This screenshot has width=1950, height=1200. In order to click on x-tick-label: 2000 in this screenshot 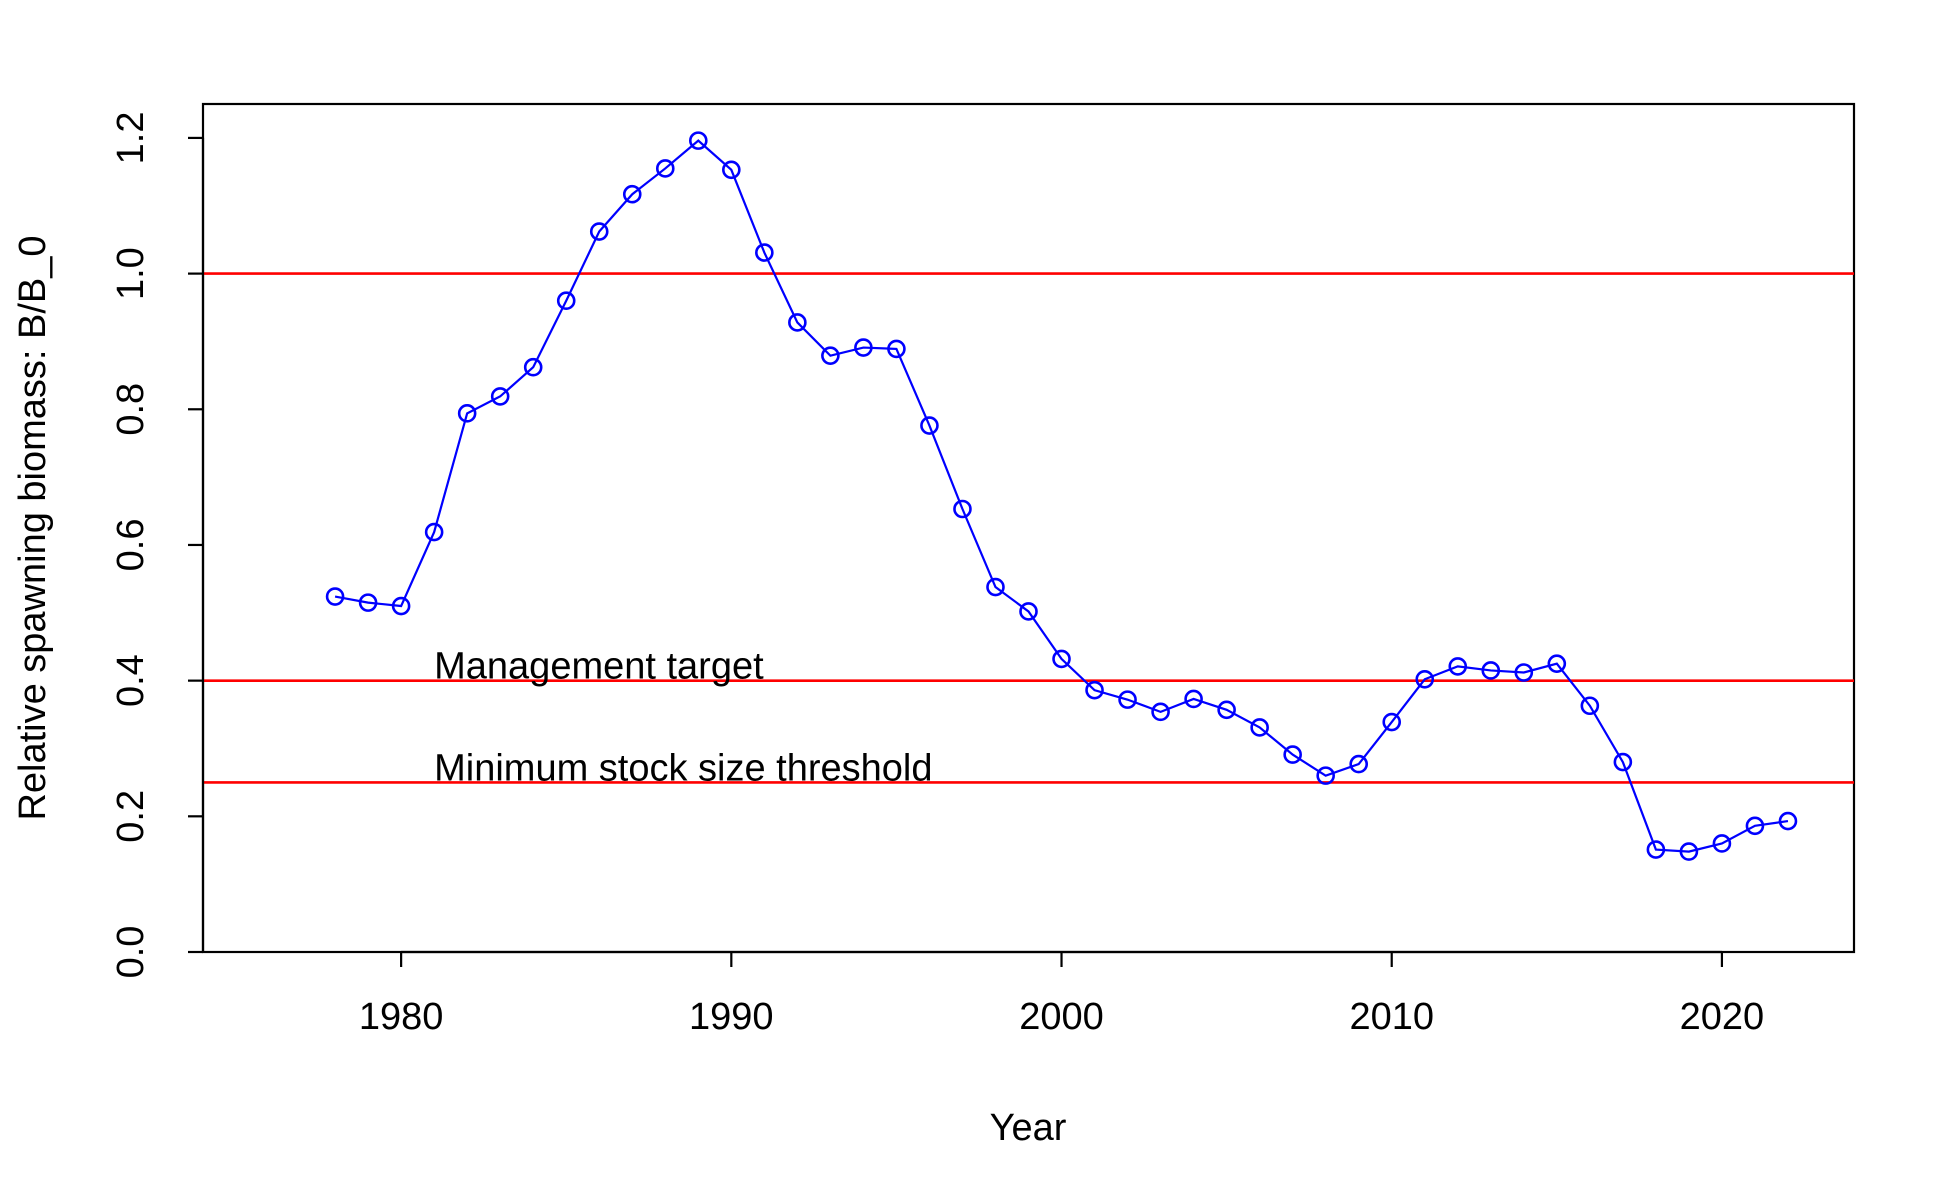, I will do `click(1061, 1017)`.